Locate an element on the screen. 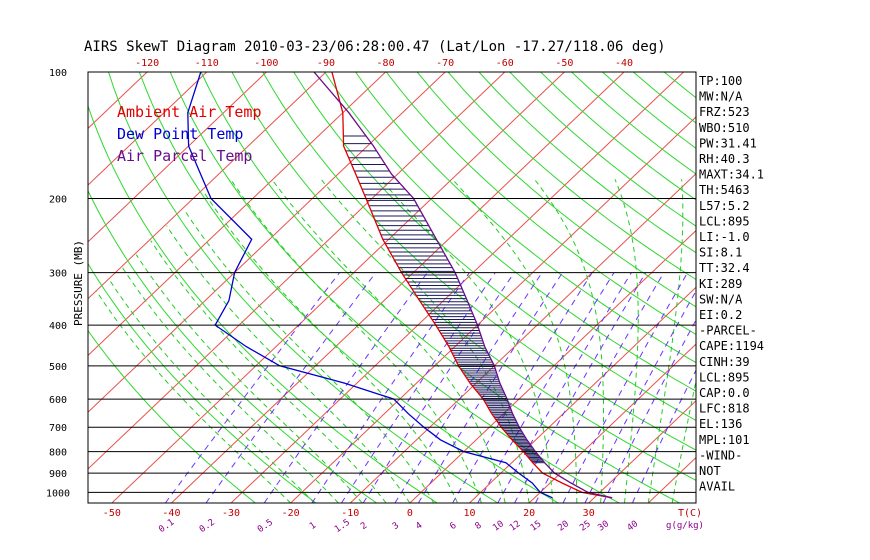 The width and height of the screenshot is (870, 560). temp-bottom-tick-label: 30 is located at coordinates (589, 513).